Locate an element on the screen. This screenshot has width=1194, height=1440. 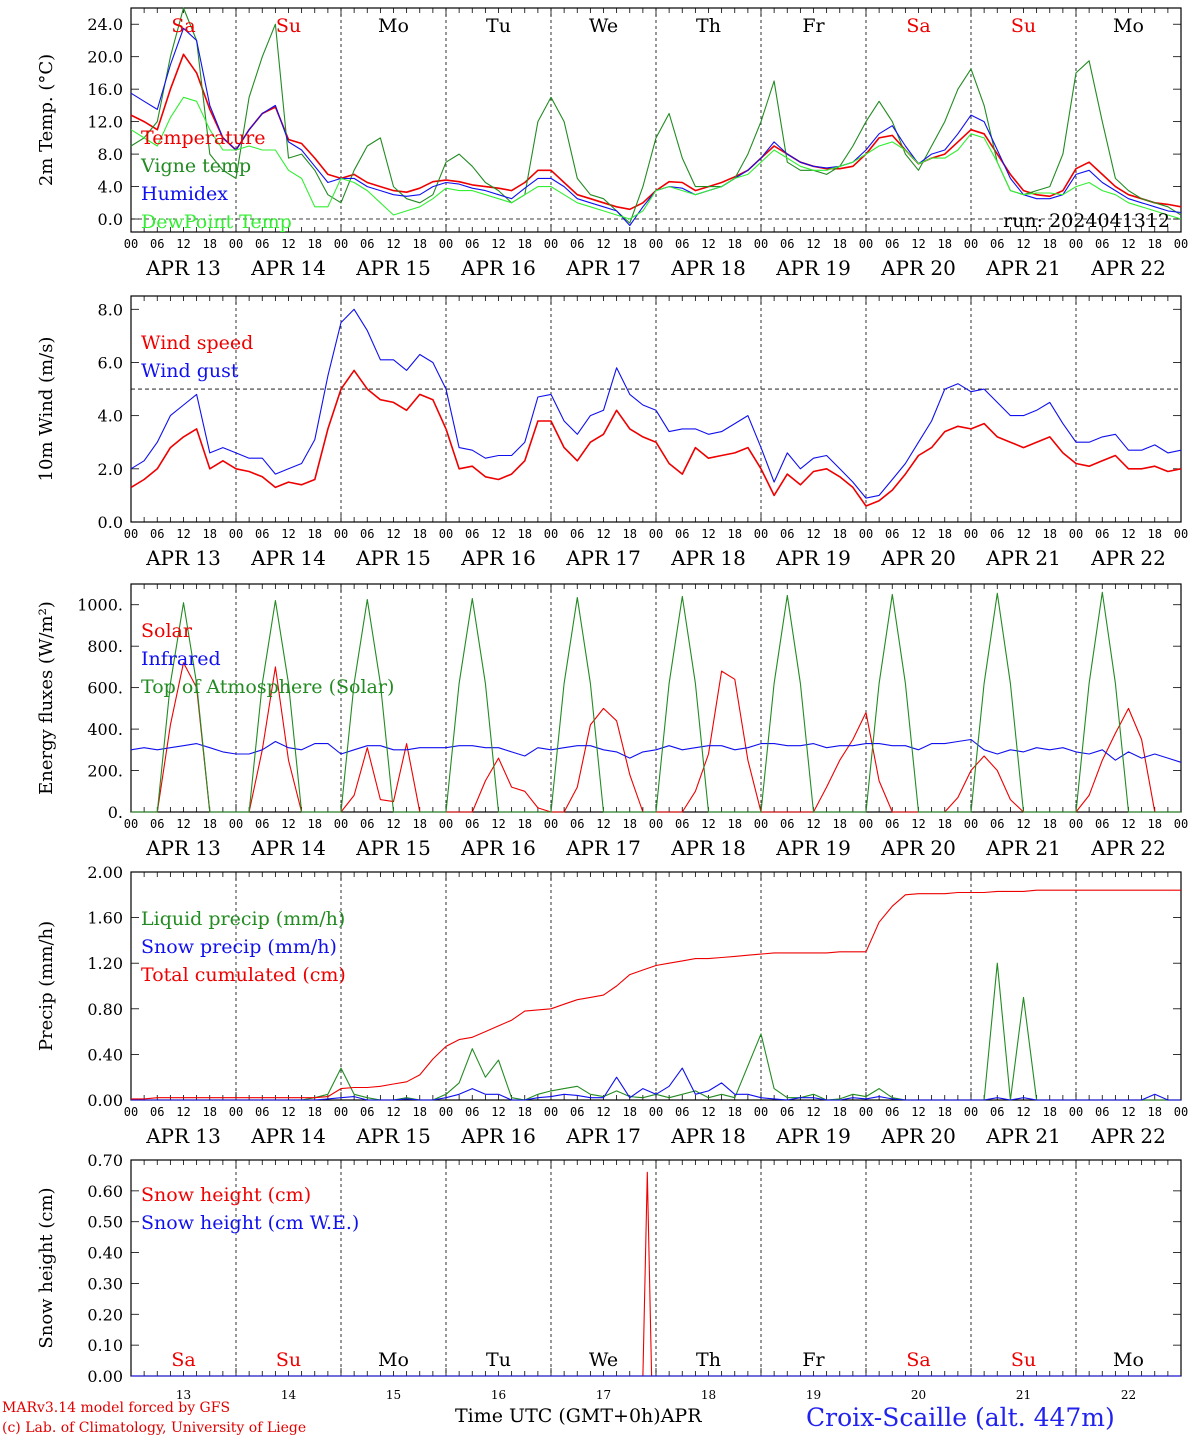
x-axis-title-text: Time UTC (GMT+0h) is located at coordinates (558, 1416).